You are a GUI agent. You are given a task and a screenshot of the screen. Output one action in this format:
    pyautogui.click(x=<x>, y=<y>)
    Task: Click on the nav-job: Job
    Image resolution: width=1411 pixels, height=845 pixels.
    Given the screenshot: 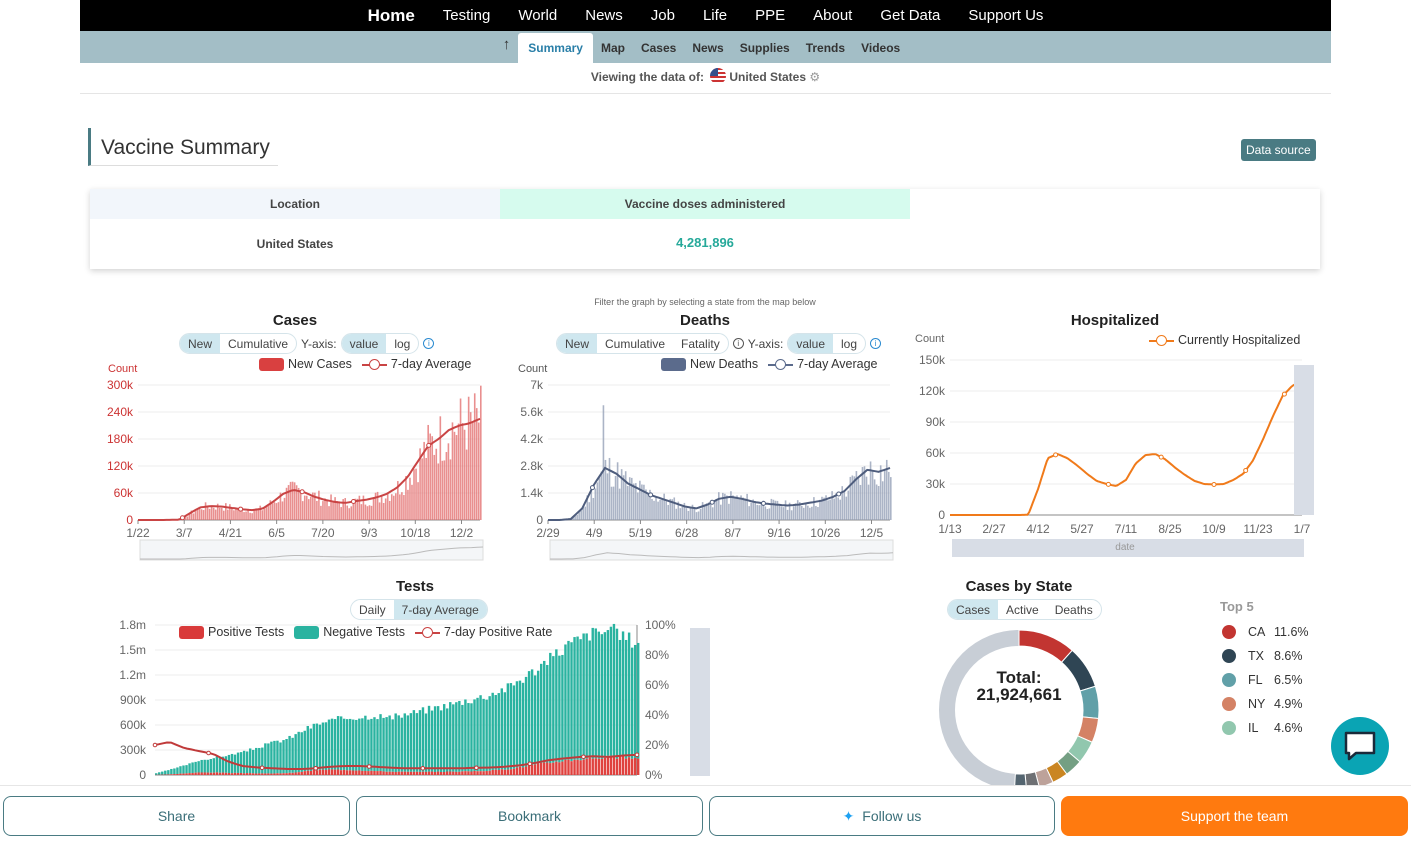 What is the action you would take?
    pyautogui.click(x=662, y=15)
    